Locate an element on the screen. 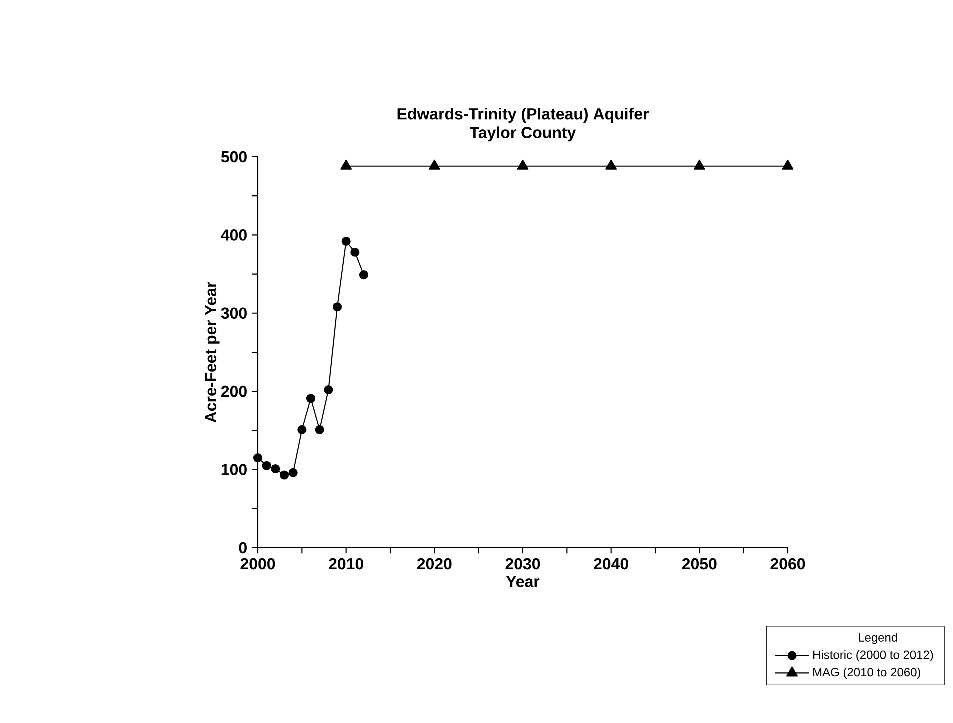  x-tick-label: 2040 is located at coordinates (611, 564).